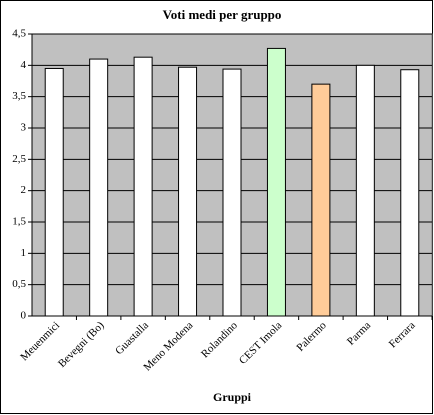 The image size is (434, 415). What do you see at coordinates (24, 253) in the screenshot?
I see `y-tick-label: 1` at bounding box center [24, 253].